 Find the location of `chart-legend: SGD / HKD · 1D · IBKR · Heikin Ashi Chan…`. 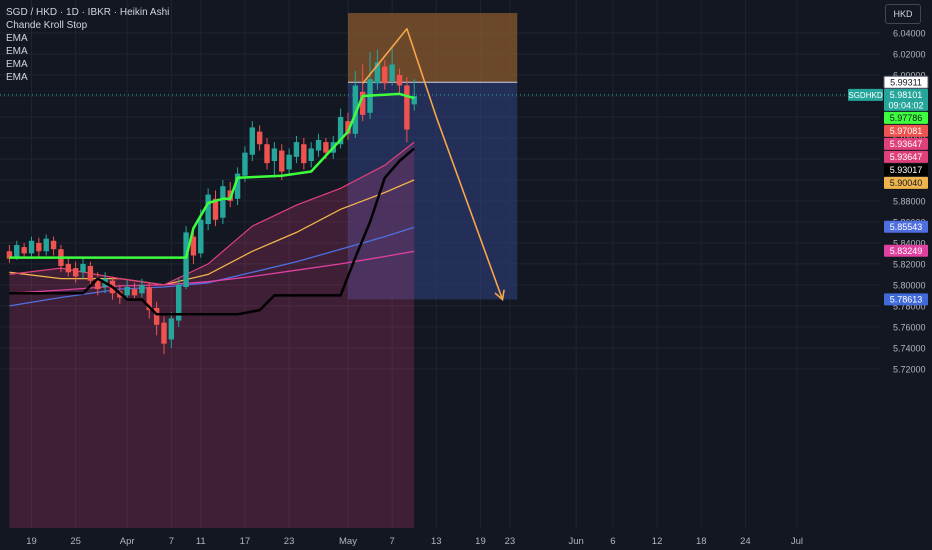

chart-legend: SGD / HKD · 1D · IBKR · Heikin Ashi Chan… is located at coordinates (87, 45).